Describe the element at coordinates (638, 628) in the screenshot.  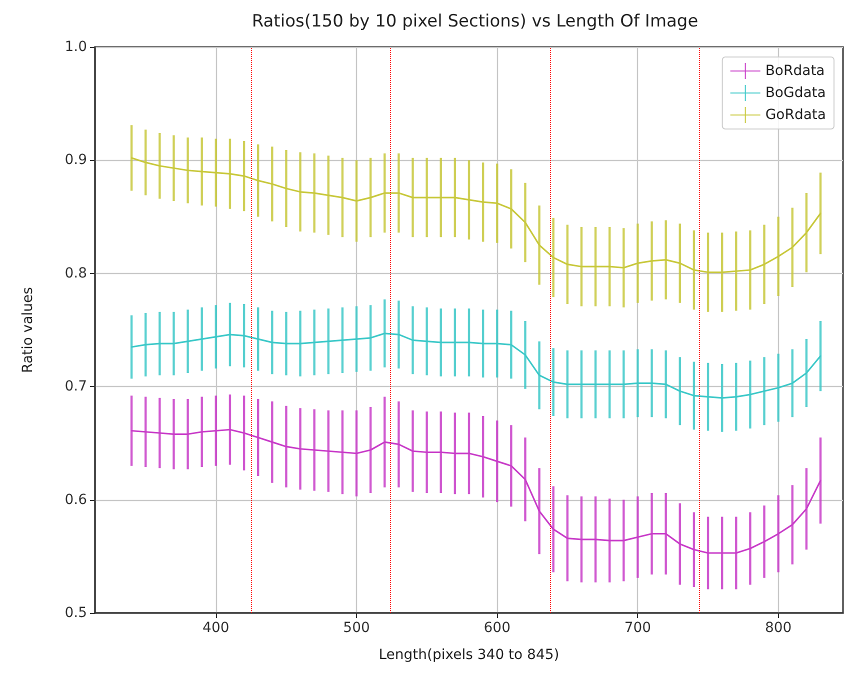
I see `x-tick-label: 700` at that location.